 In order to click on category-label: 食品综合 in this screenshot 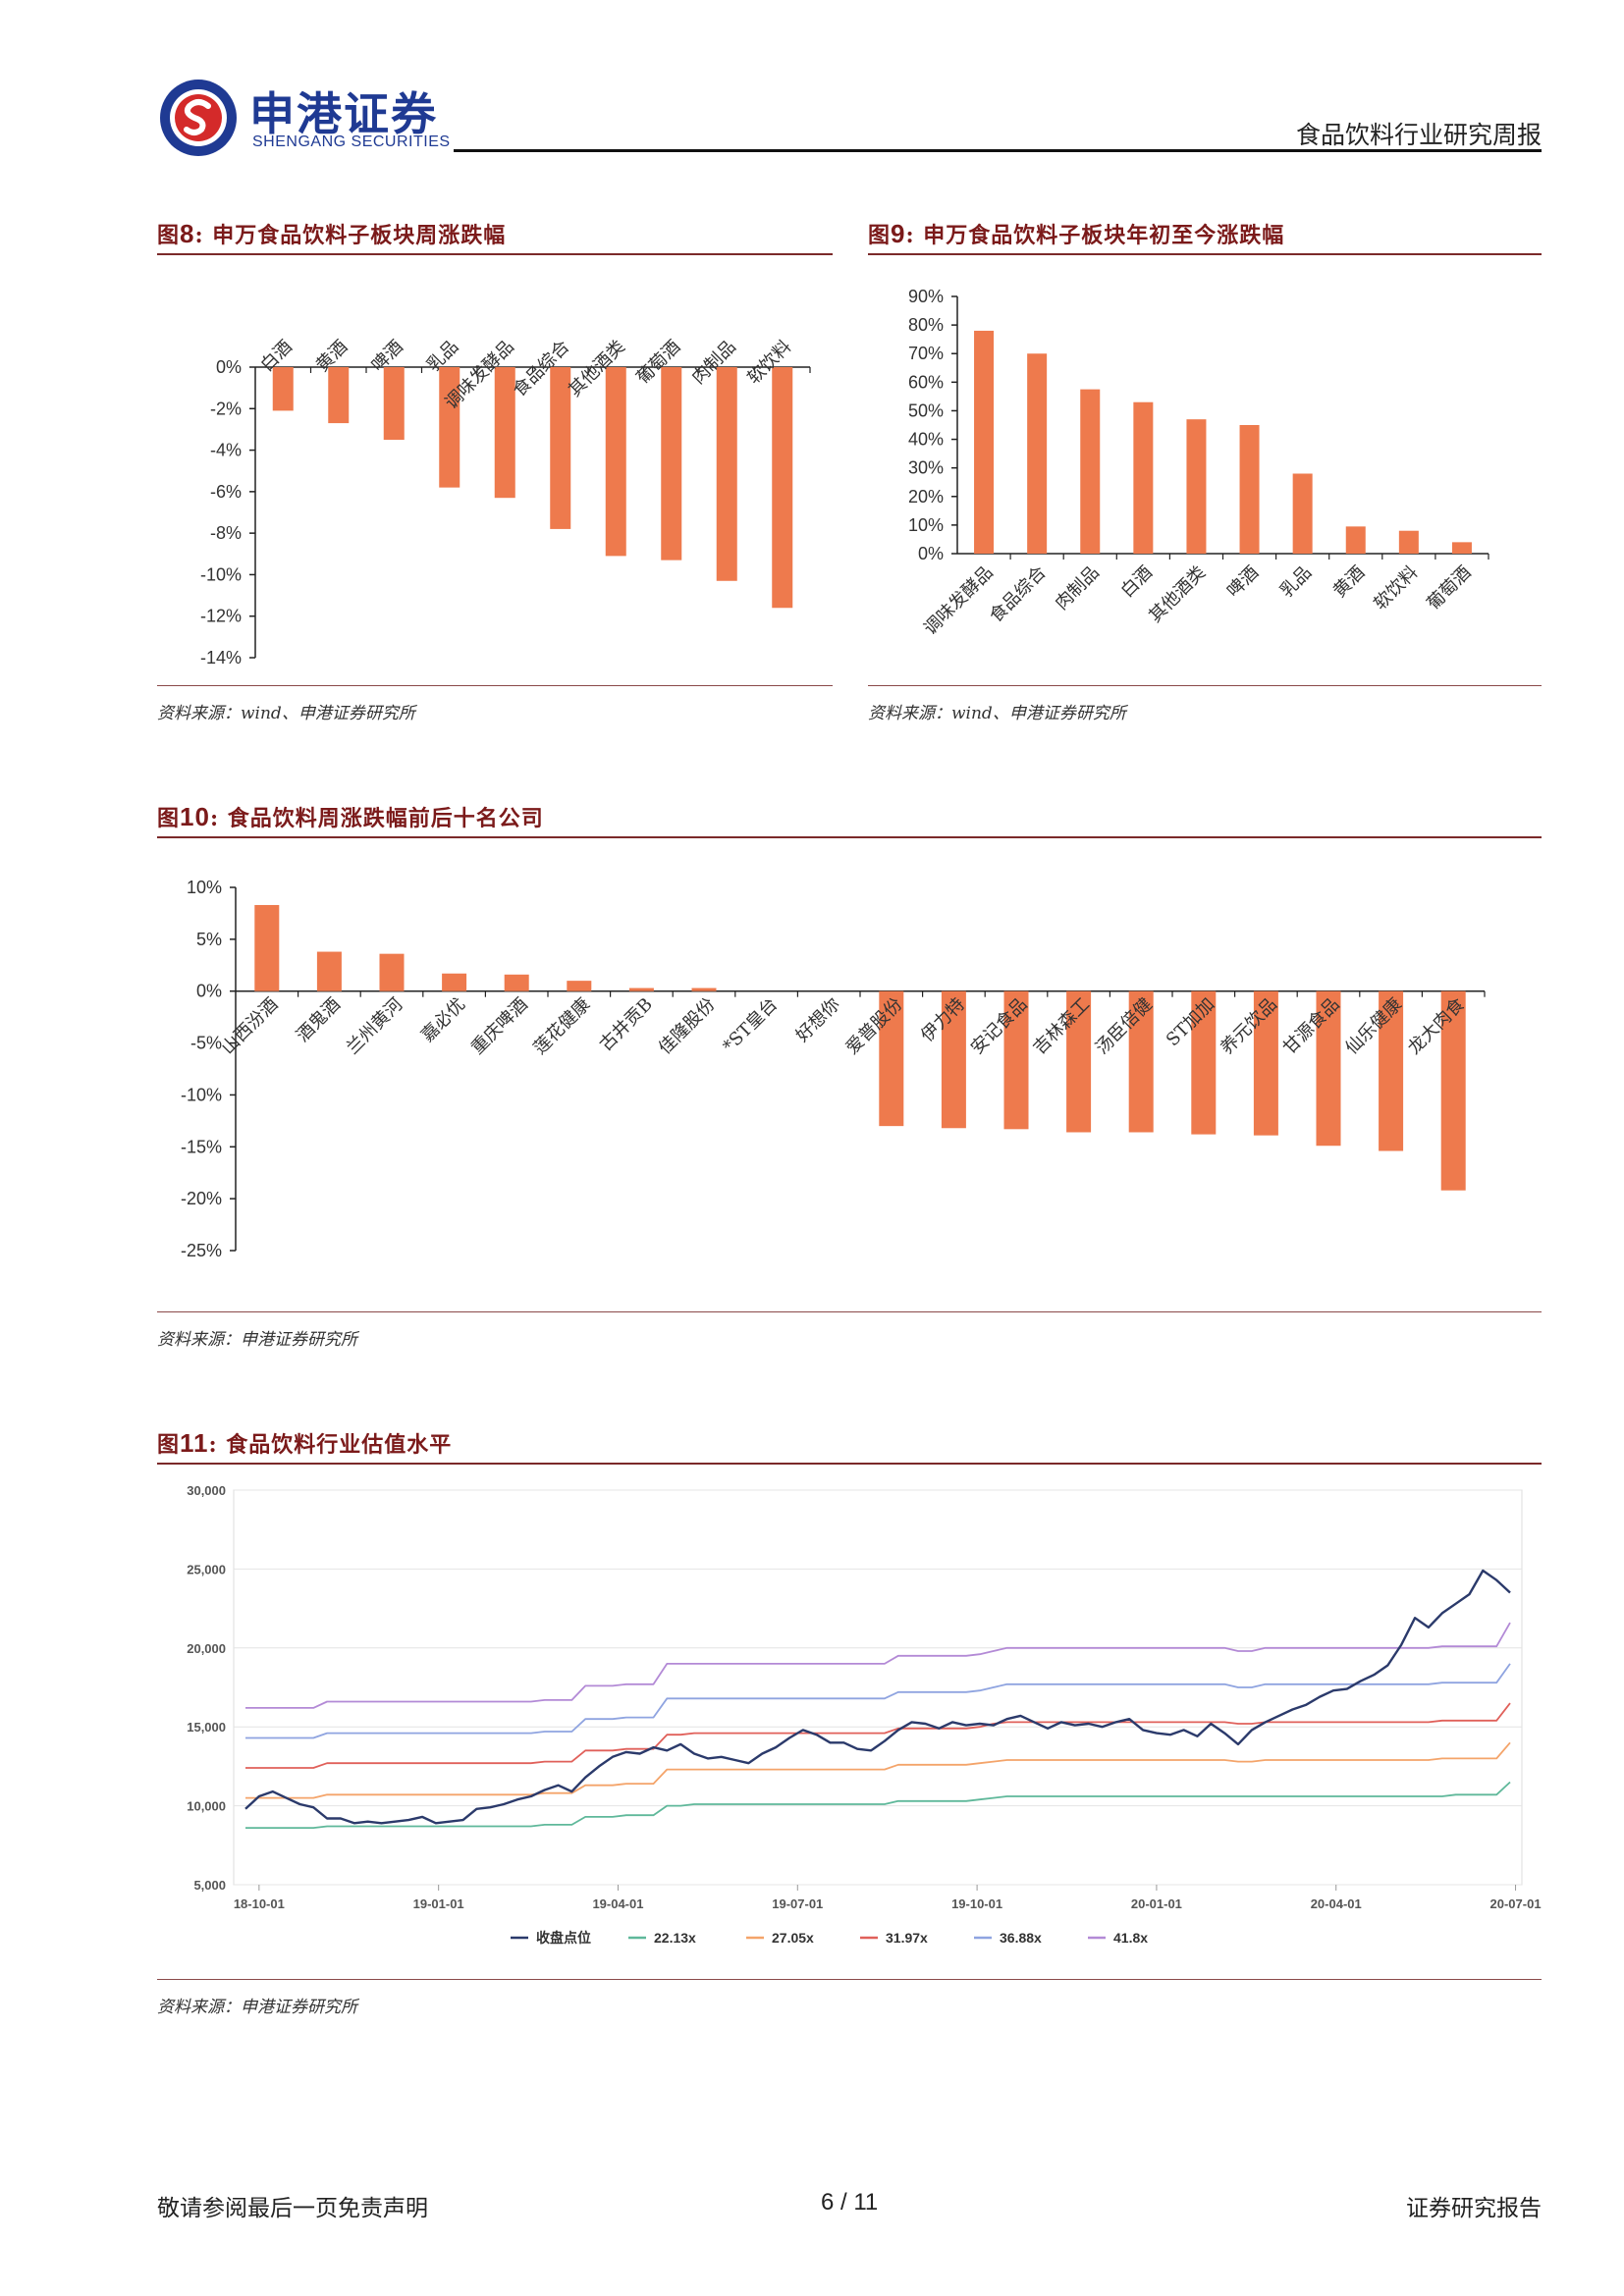, I will do `click(1018, 595)`.